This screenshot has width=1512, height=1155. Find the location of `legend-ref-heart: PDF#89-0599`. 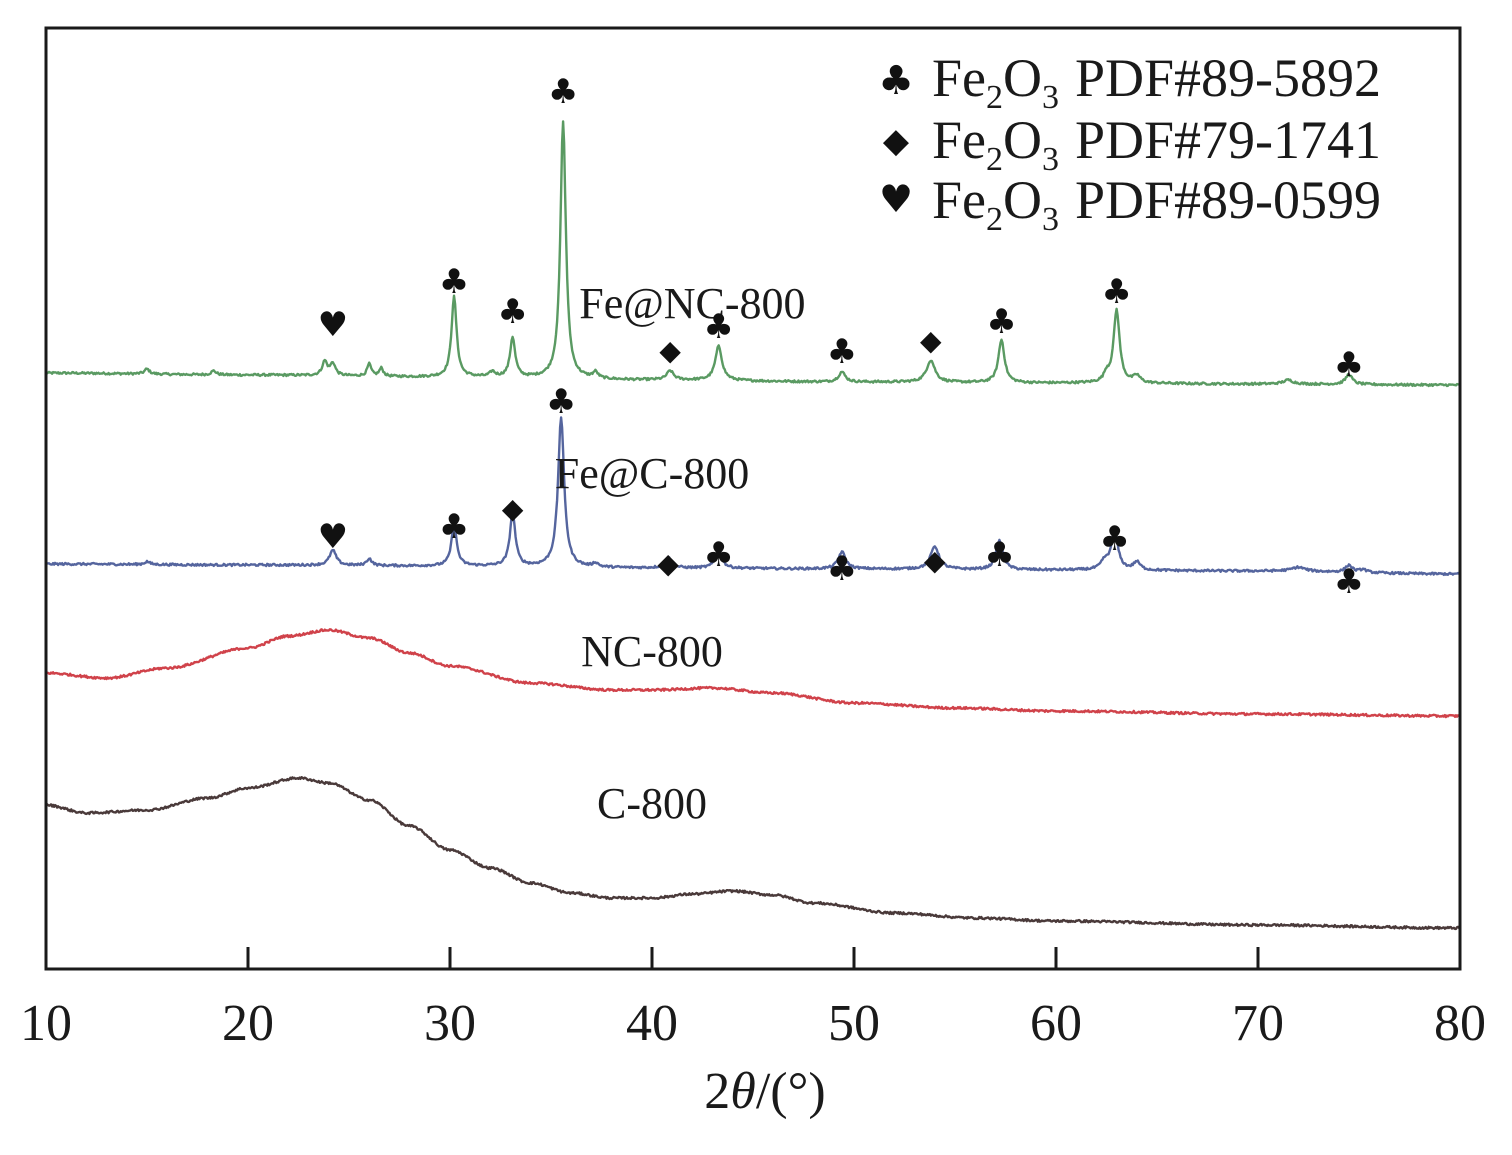

legend-ref-heart: PDF#89-0599 is located at coordinates (1228, 200).